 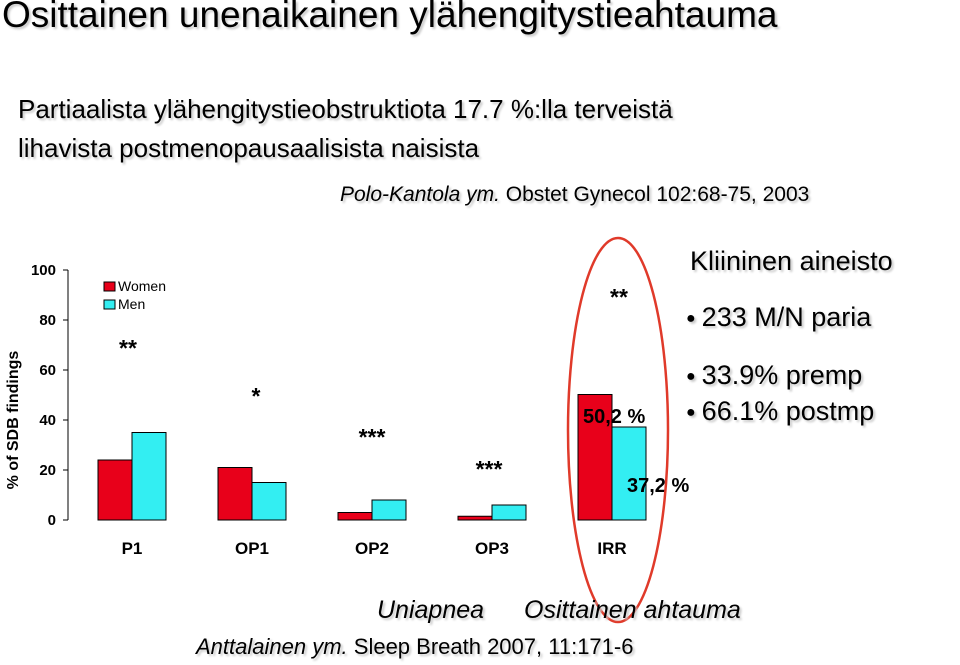 What do you see at coordinates (420, 194) in the screenshot?
I see `citation-top-authors: Polo-Kantola ym.` at bounding box center [420, 194].